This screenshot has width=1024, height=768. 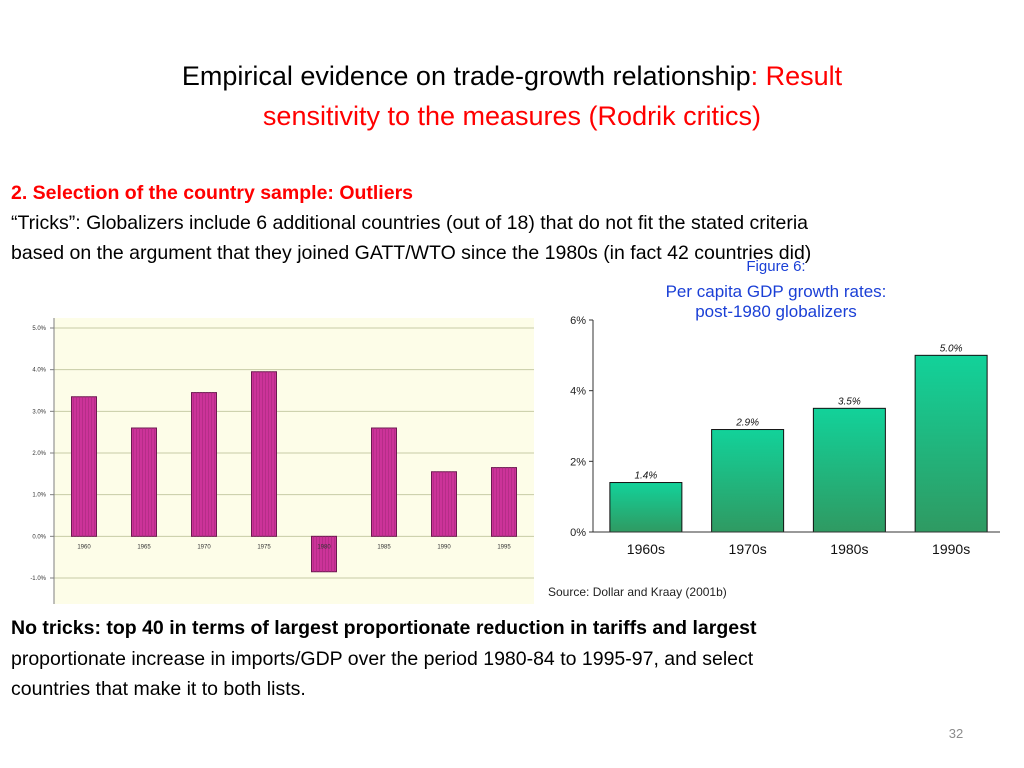 I want to click on right-chart-x-tick-labels: 1960s 1970s 1980s 1990s, so click(x=798, y=549).